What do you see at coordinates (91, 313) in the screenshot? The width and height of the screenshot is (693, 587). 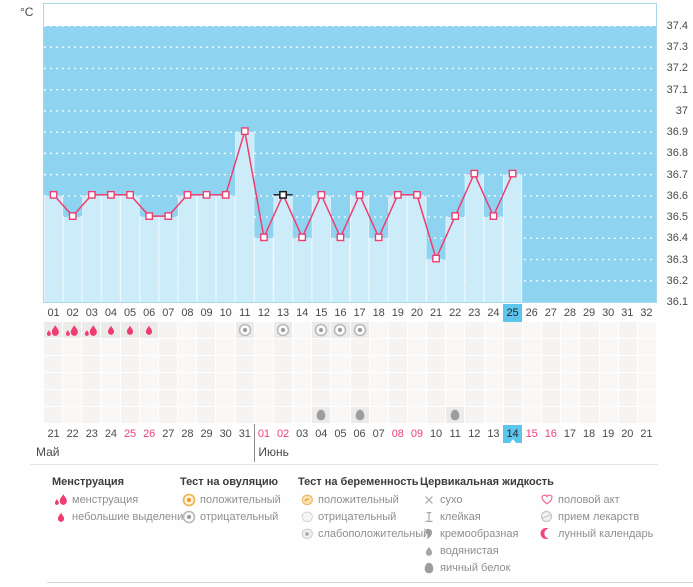 I see `cycle-day-label: 03` at bounding box center [91, 313].